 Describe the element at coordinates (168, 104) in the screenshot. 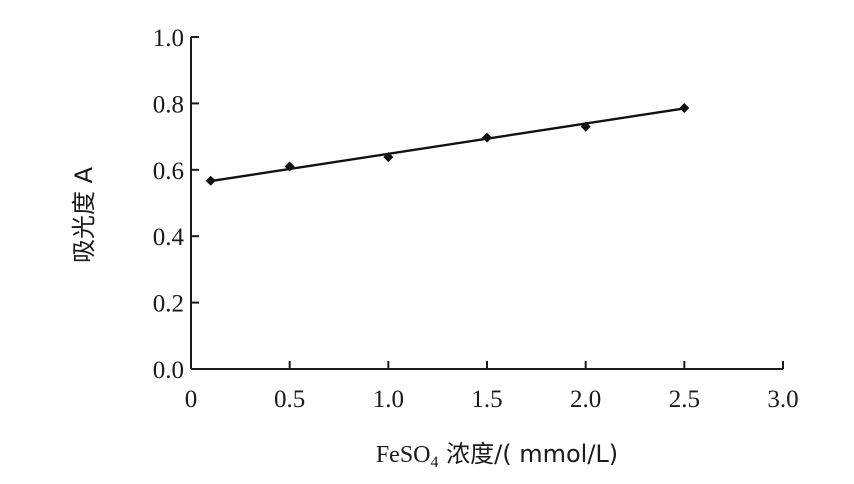

I see `y-tick-label: 0.8` at that location.